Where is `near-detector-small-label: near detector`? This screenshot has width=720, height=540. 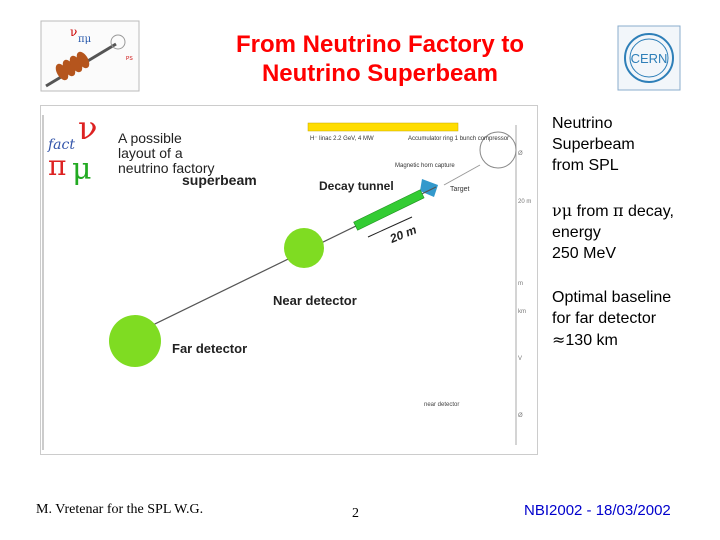 near-detector-small-label: near detector is located at coordinates (441, 405).